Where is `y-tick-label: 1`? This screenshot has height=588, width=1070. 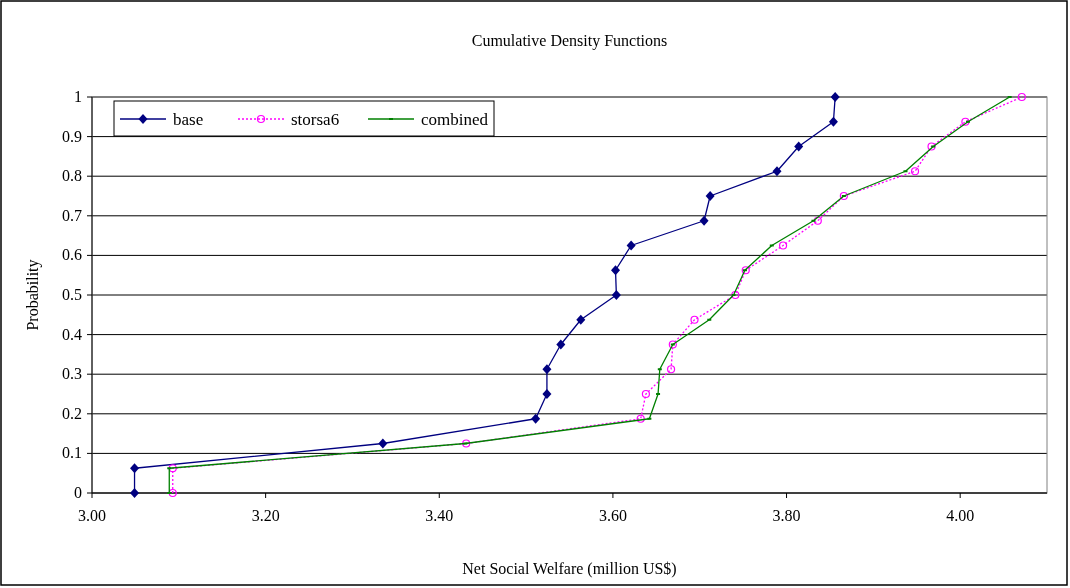
y-tick-label: 1 is located at coordinates (78, 96).